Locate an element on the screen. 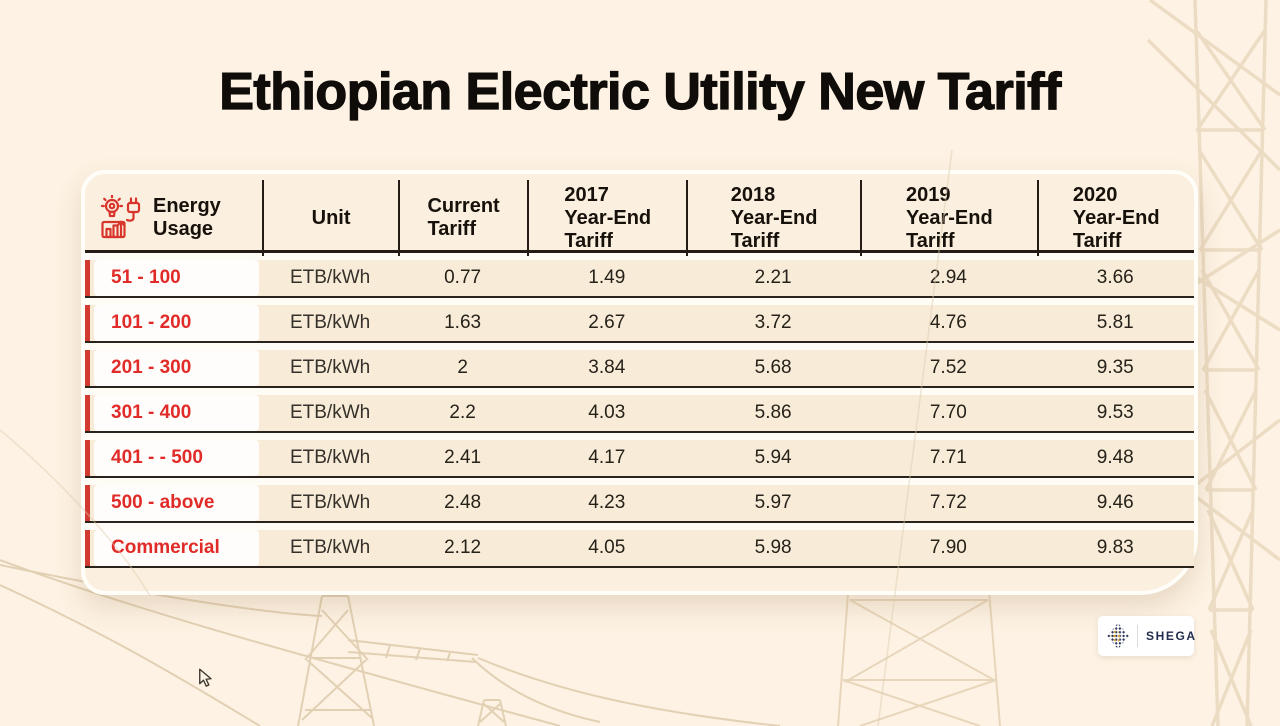  shega-logo: SHEGA is located at coordinates (1147, 636).